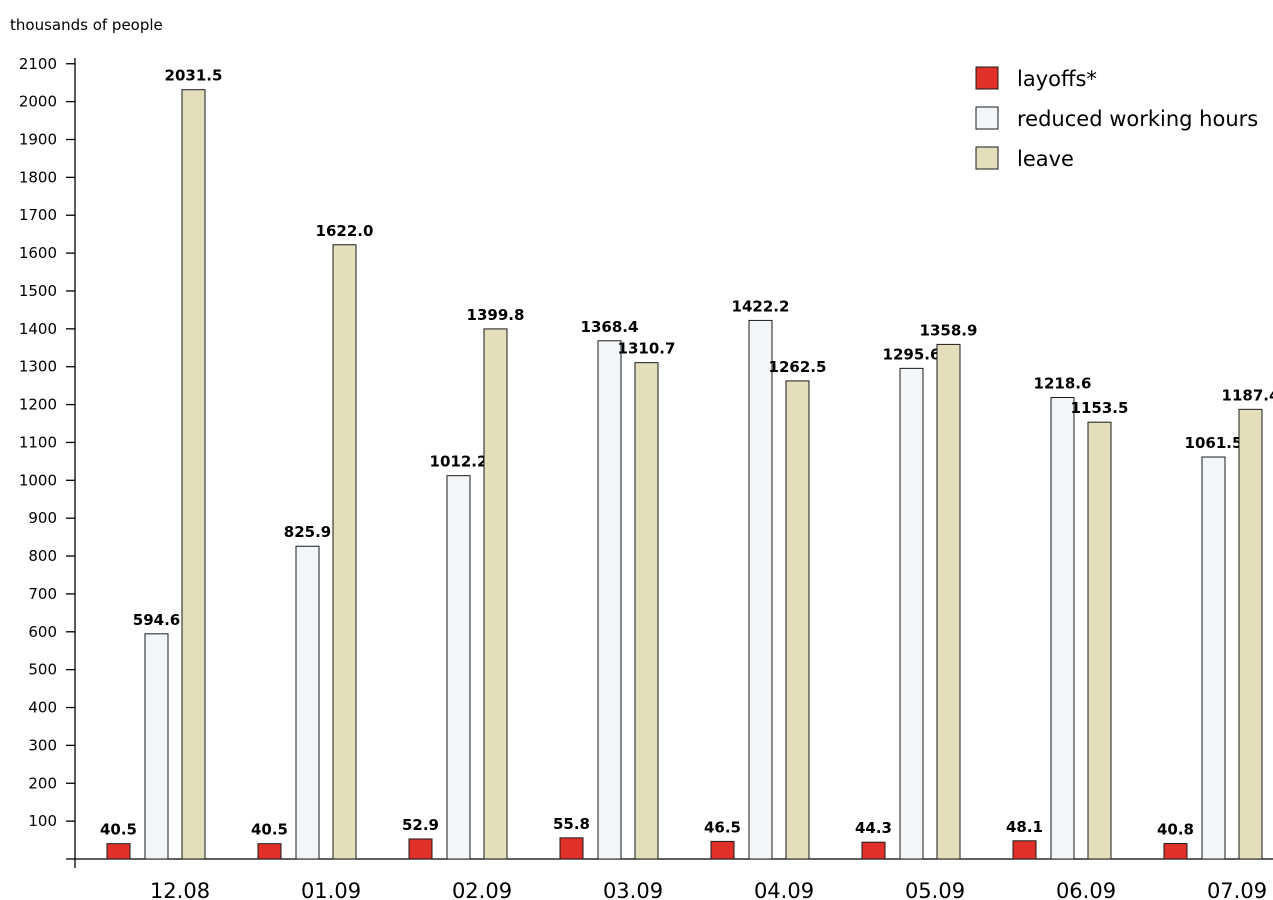  Describe the element at coordinates (1137, 119) in the screenshot. I see `legend-label-1: reduced working hours` at that location.